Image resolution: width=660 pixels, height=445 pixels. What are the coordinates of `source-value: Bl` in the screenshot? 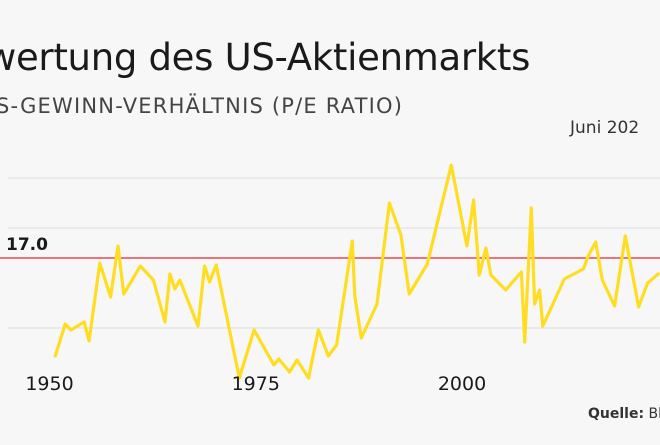 It's located at (654, 414).